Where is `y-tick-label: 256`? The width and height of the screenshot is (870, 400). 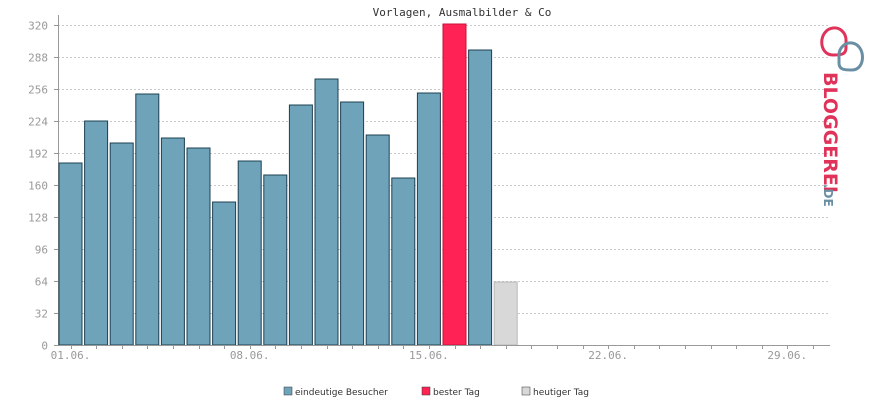
y-tick-label: 256 is located at coordinates (38, 90).